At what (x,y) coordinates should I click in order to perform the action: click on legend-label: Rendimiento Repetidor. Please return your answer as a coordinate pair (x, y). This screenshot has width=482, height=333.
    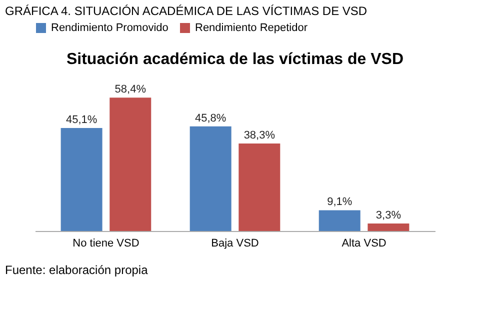
    Looking at the image, I should click on (251, 28).